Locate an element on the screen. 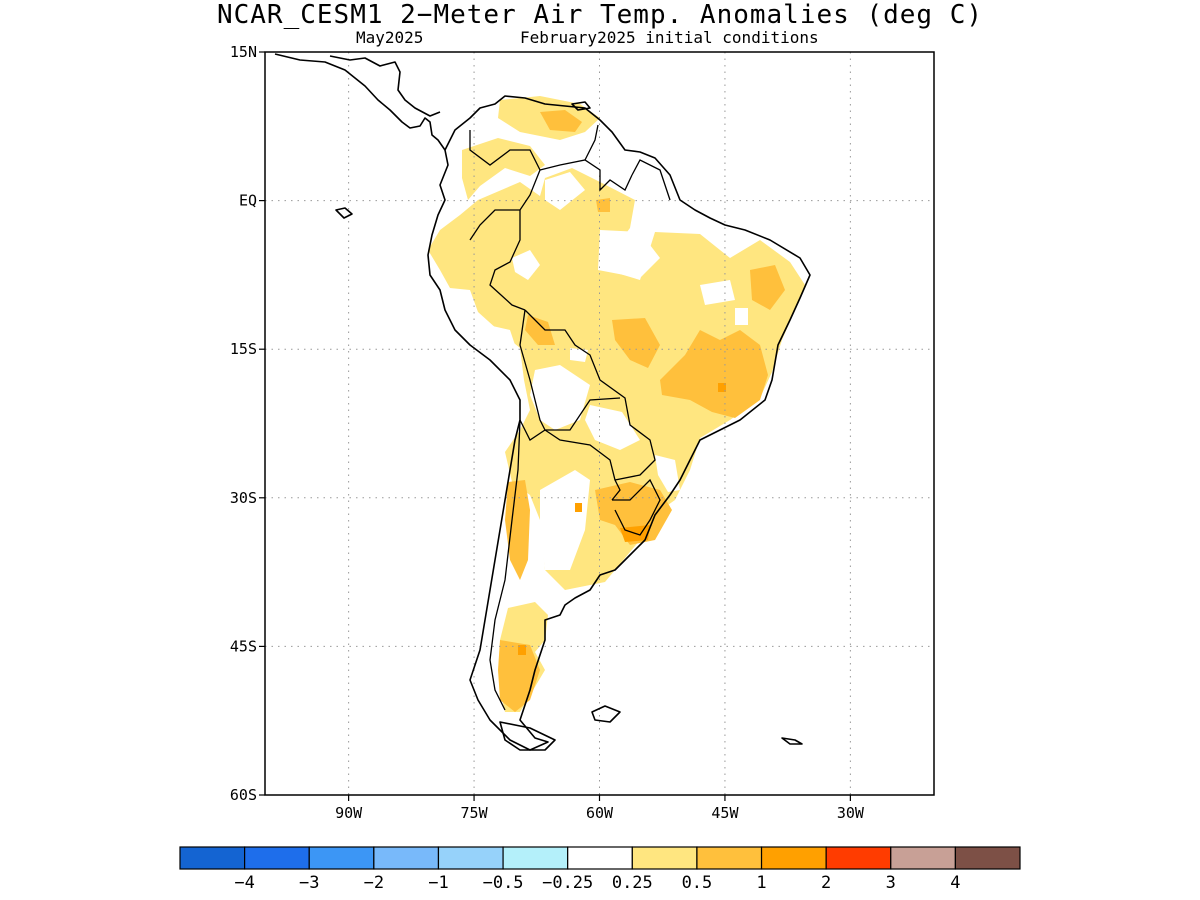 The width and height of the screenshot is (1200, 900). initial-conditions: February2025 initial conditions is located at coordinates (669, 37).